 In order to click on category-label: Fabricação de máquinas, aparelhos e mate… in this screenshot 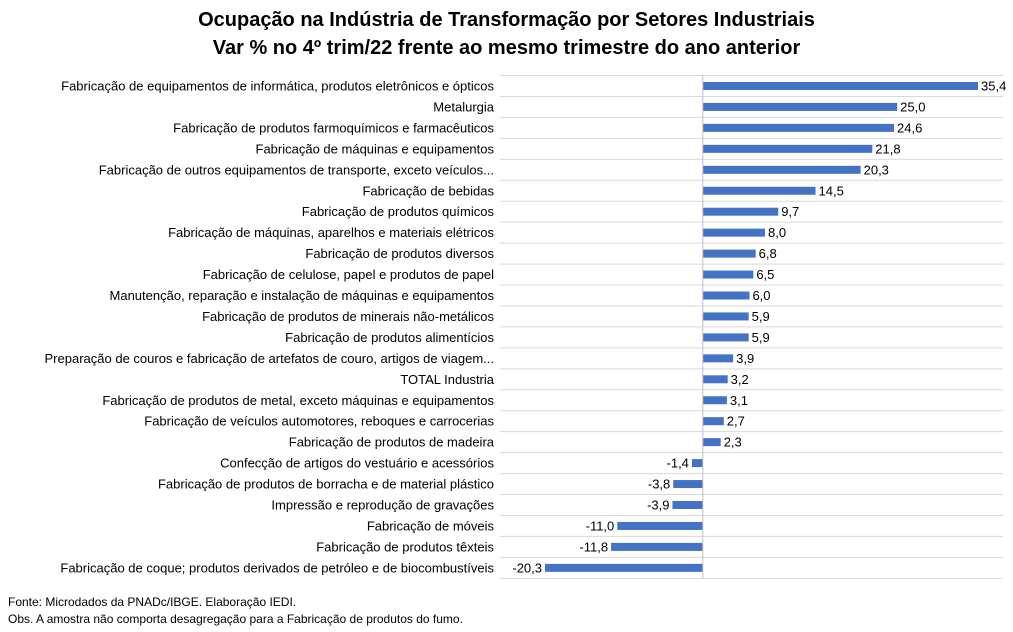, I will do `click(331, 232)`.